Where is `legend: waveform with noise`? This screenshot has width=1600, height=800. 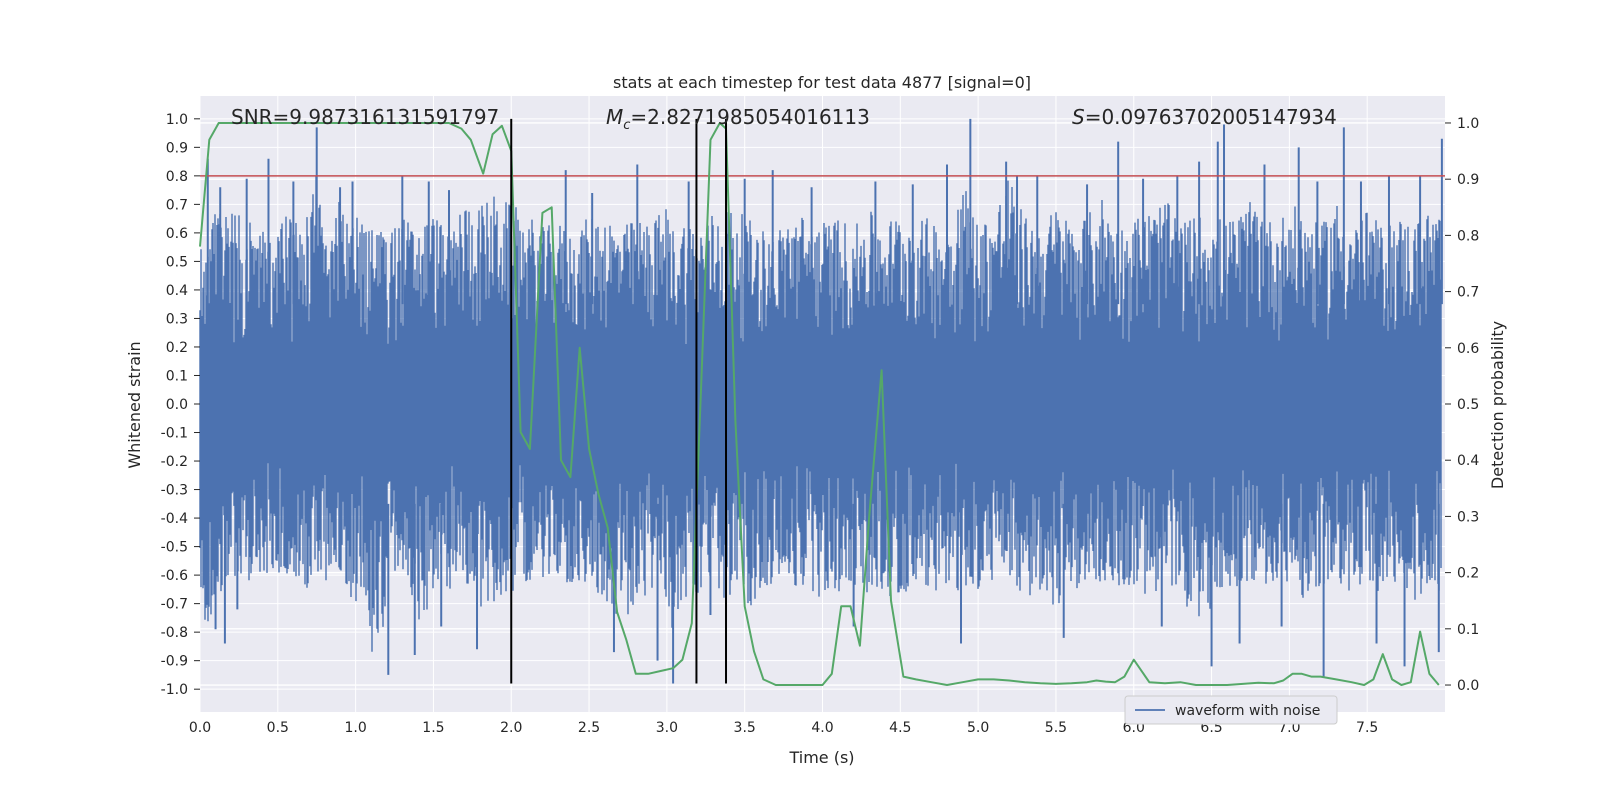
legend: waveform with noise is located at coordinates (1231, 710).